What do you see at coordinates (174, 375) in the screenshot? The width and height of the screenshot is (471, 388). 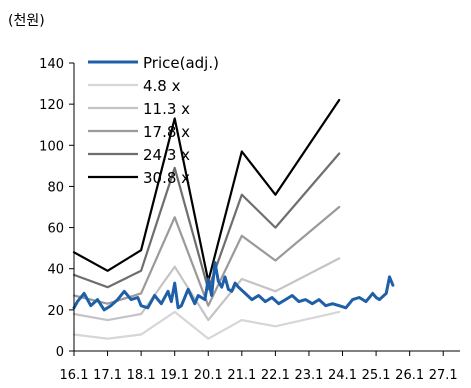 I see `x-tick-label: 19.1` at bounding box center [174, 375].